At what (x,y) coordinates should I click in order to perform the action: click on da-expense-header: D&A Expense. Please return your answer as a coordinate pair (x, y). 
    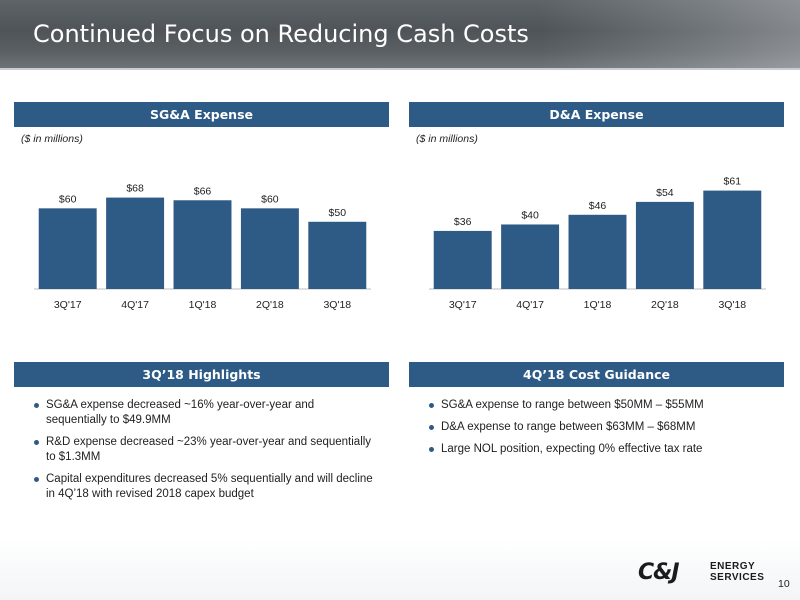
    Looking at the image, I should click on (596, 114).